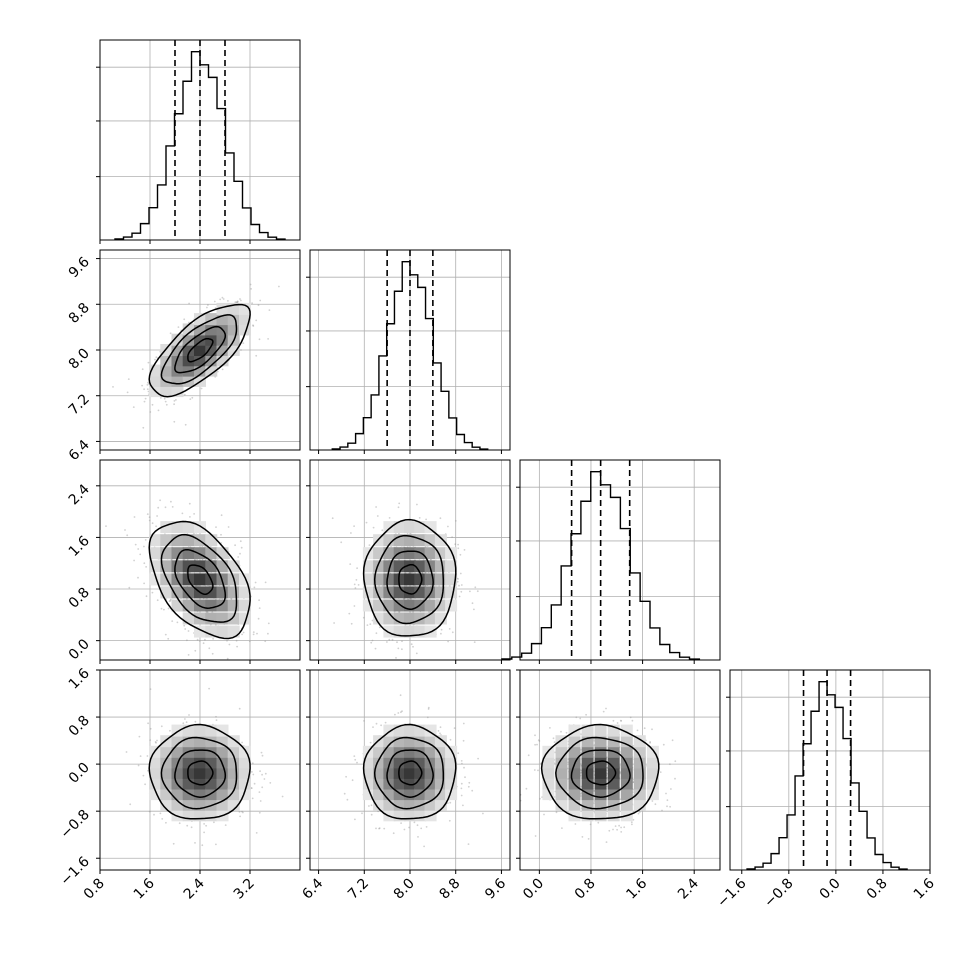 This screenshot has width=970, height=970. I want to click on y-tick-label: 6.4, so click(79, 450).